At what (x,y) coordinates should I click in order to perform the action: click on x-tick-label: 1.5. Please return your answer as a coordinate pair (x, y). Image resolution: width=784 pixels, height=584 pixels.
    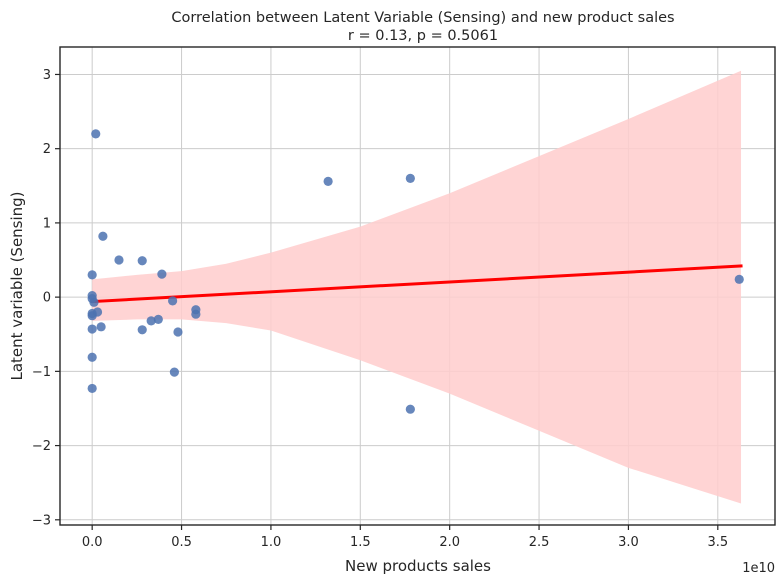
    Looking at the image, I should click on (360, 542).